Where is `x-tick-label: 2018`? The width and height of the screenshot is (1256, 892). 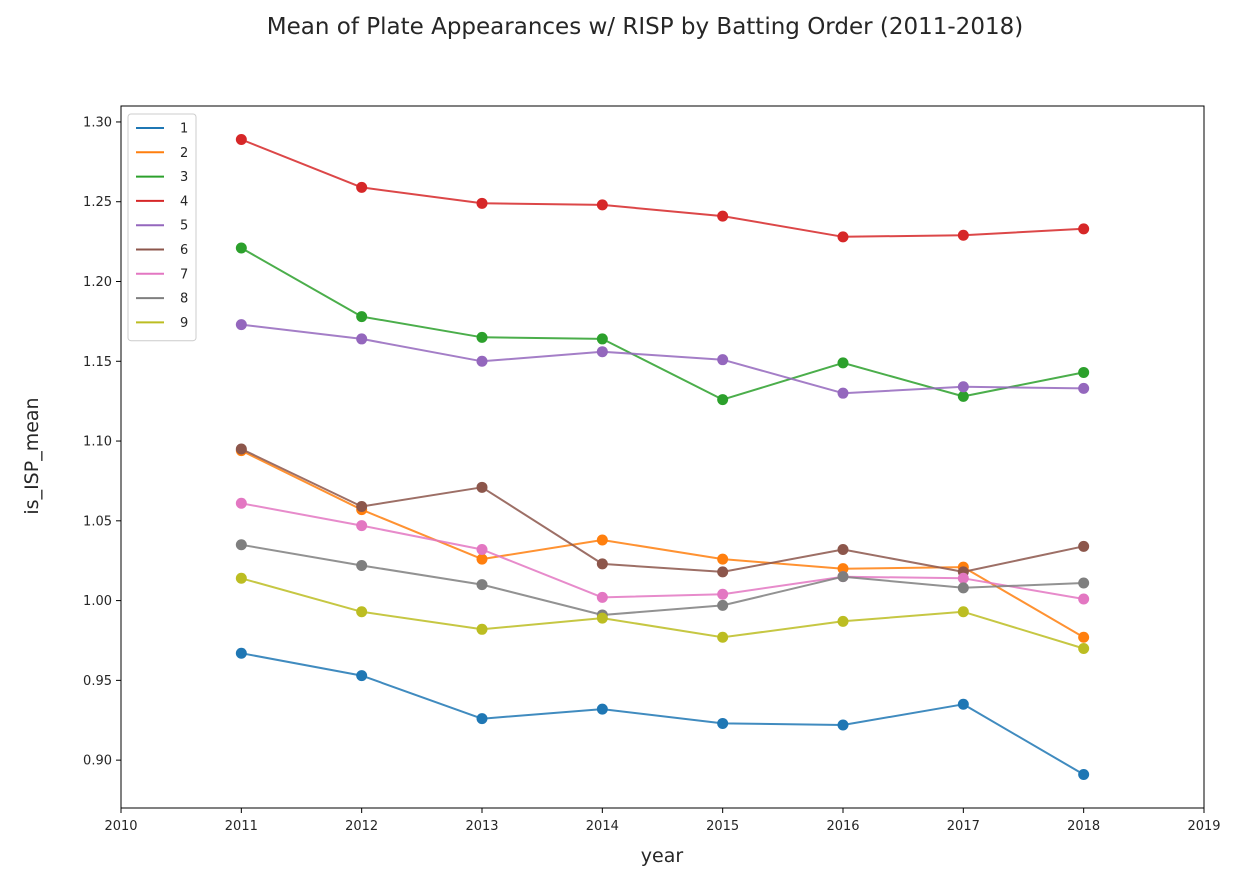 x-tick-label: 2018 is located at coordinates (1083, 826).